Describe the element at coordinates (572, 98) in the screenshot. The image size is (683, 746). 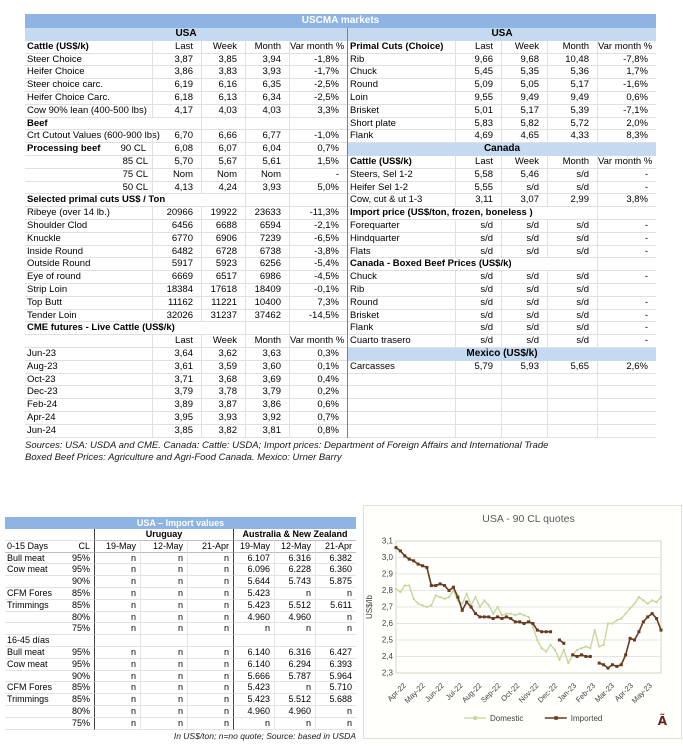
I see `value-cell: 9,49` at that location.